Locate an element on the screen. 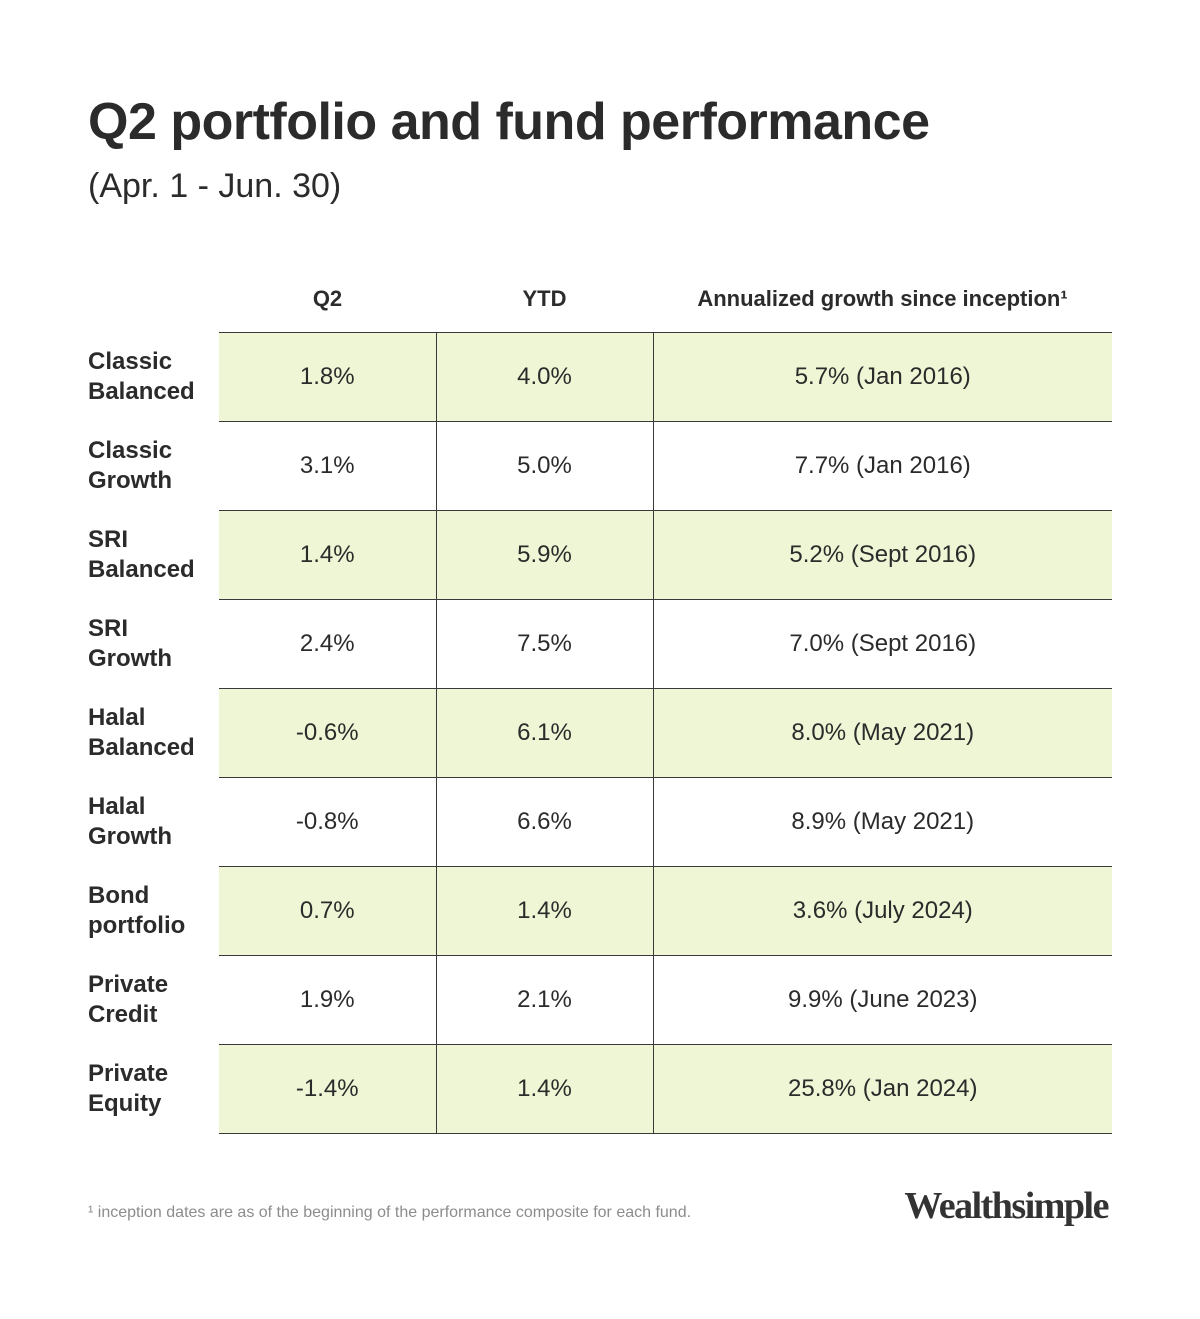 The image size is (1200, 1319). annualized-value: 5.2% (Sept 2016) is located at coordinates (882, 555).